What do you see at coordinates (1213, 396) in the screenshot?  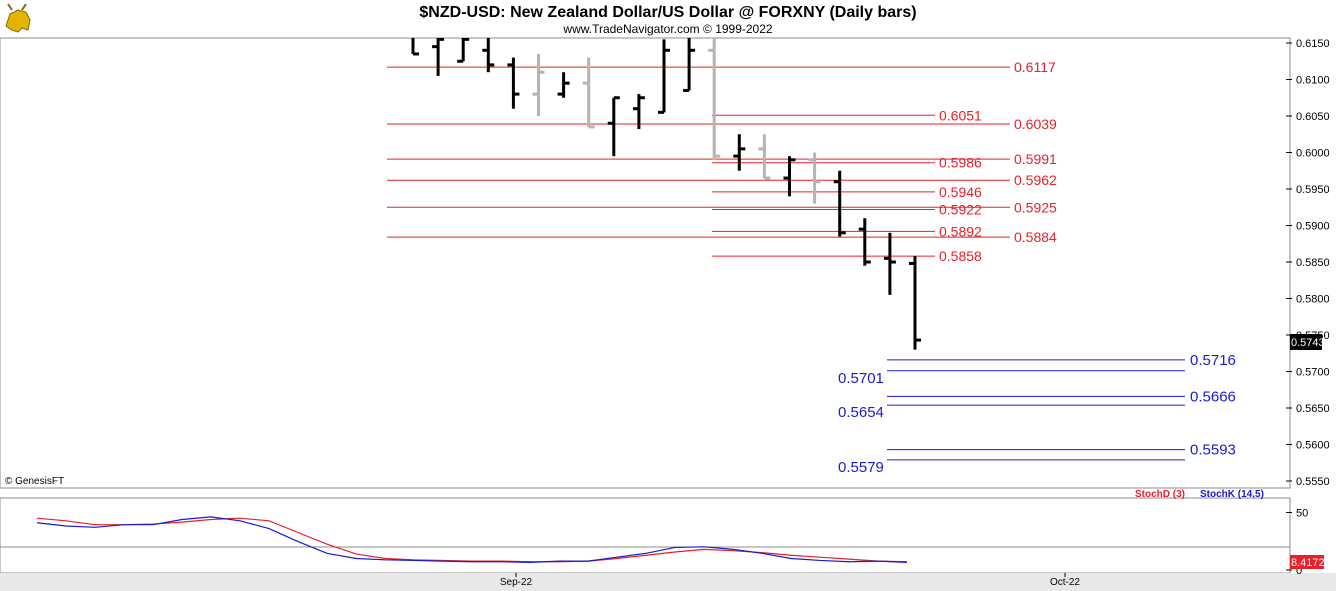 I see `blue-level-label: 0.5666` at bounding box center [1213, 396].